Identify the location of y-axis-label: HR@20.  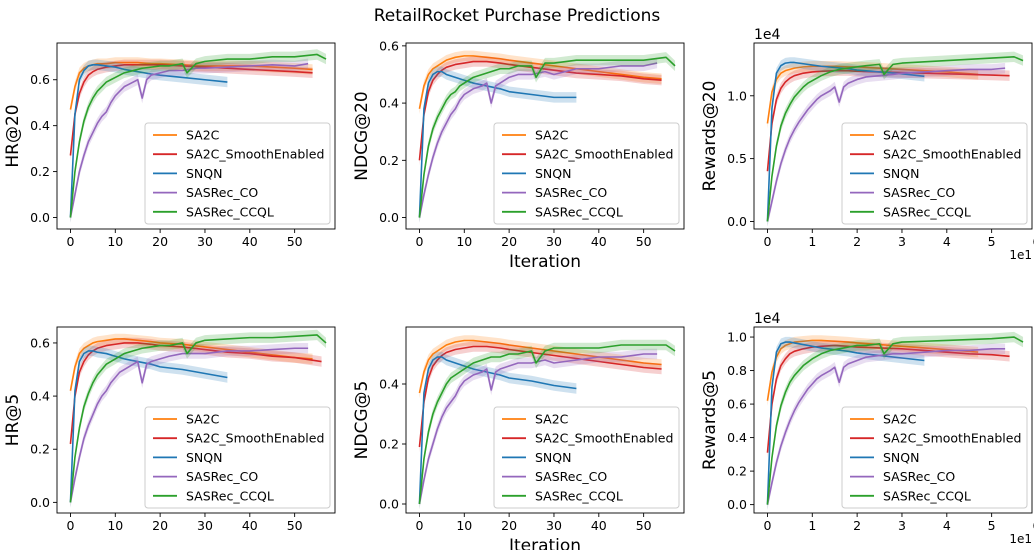
(13, 135).